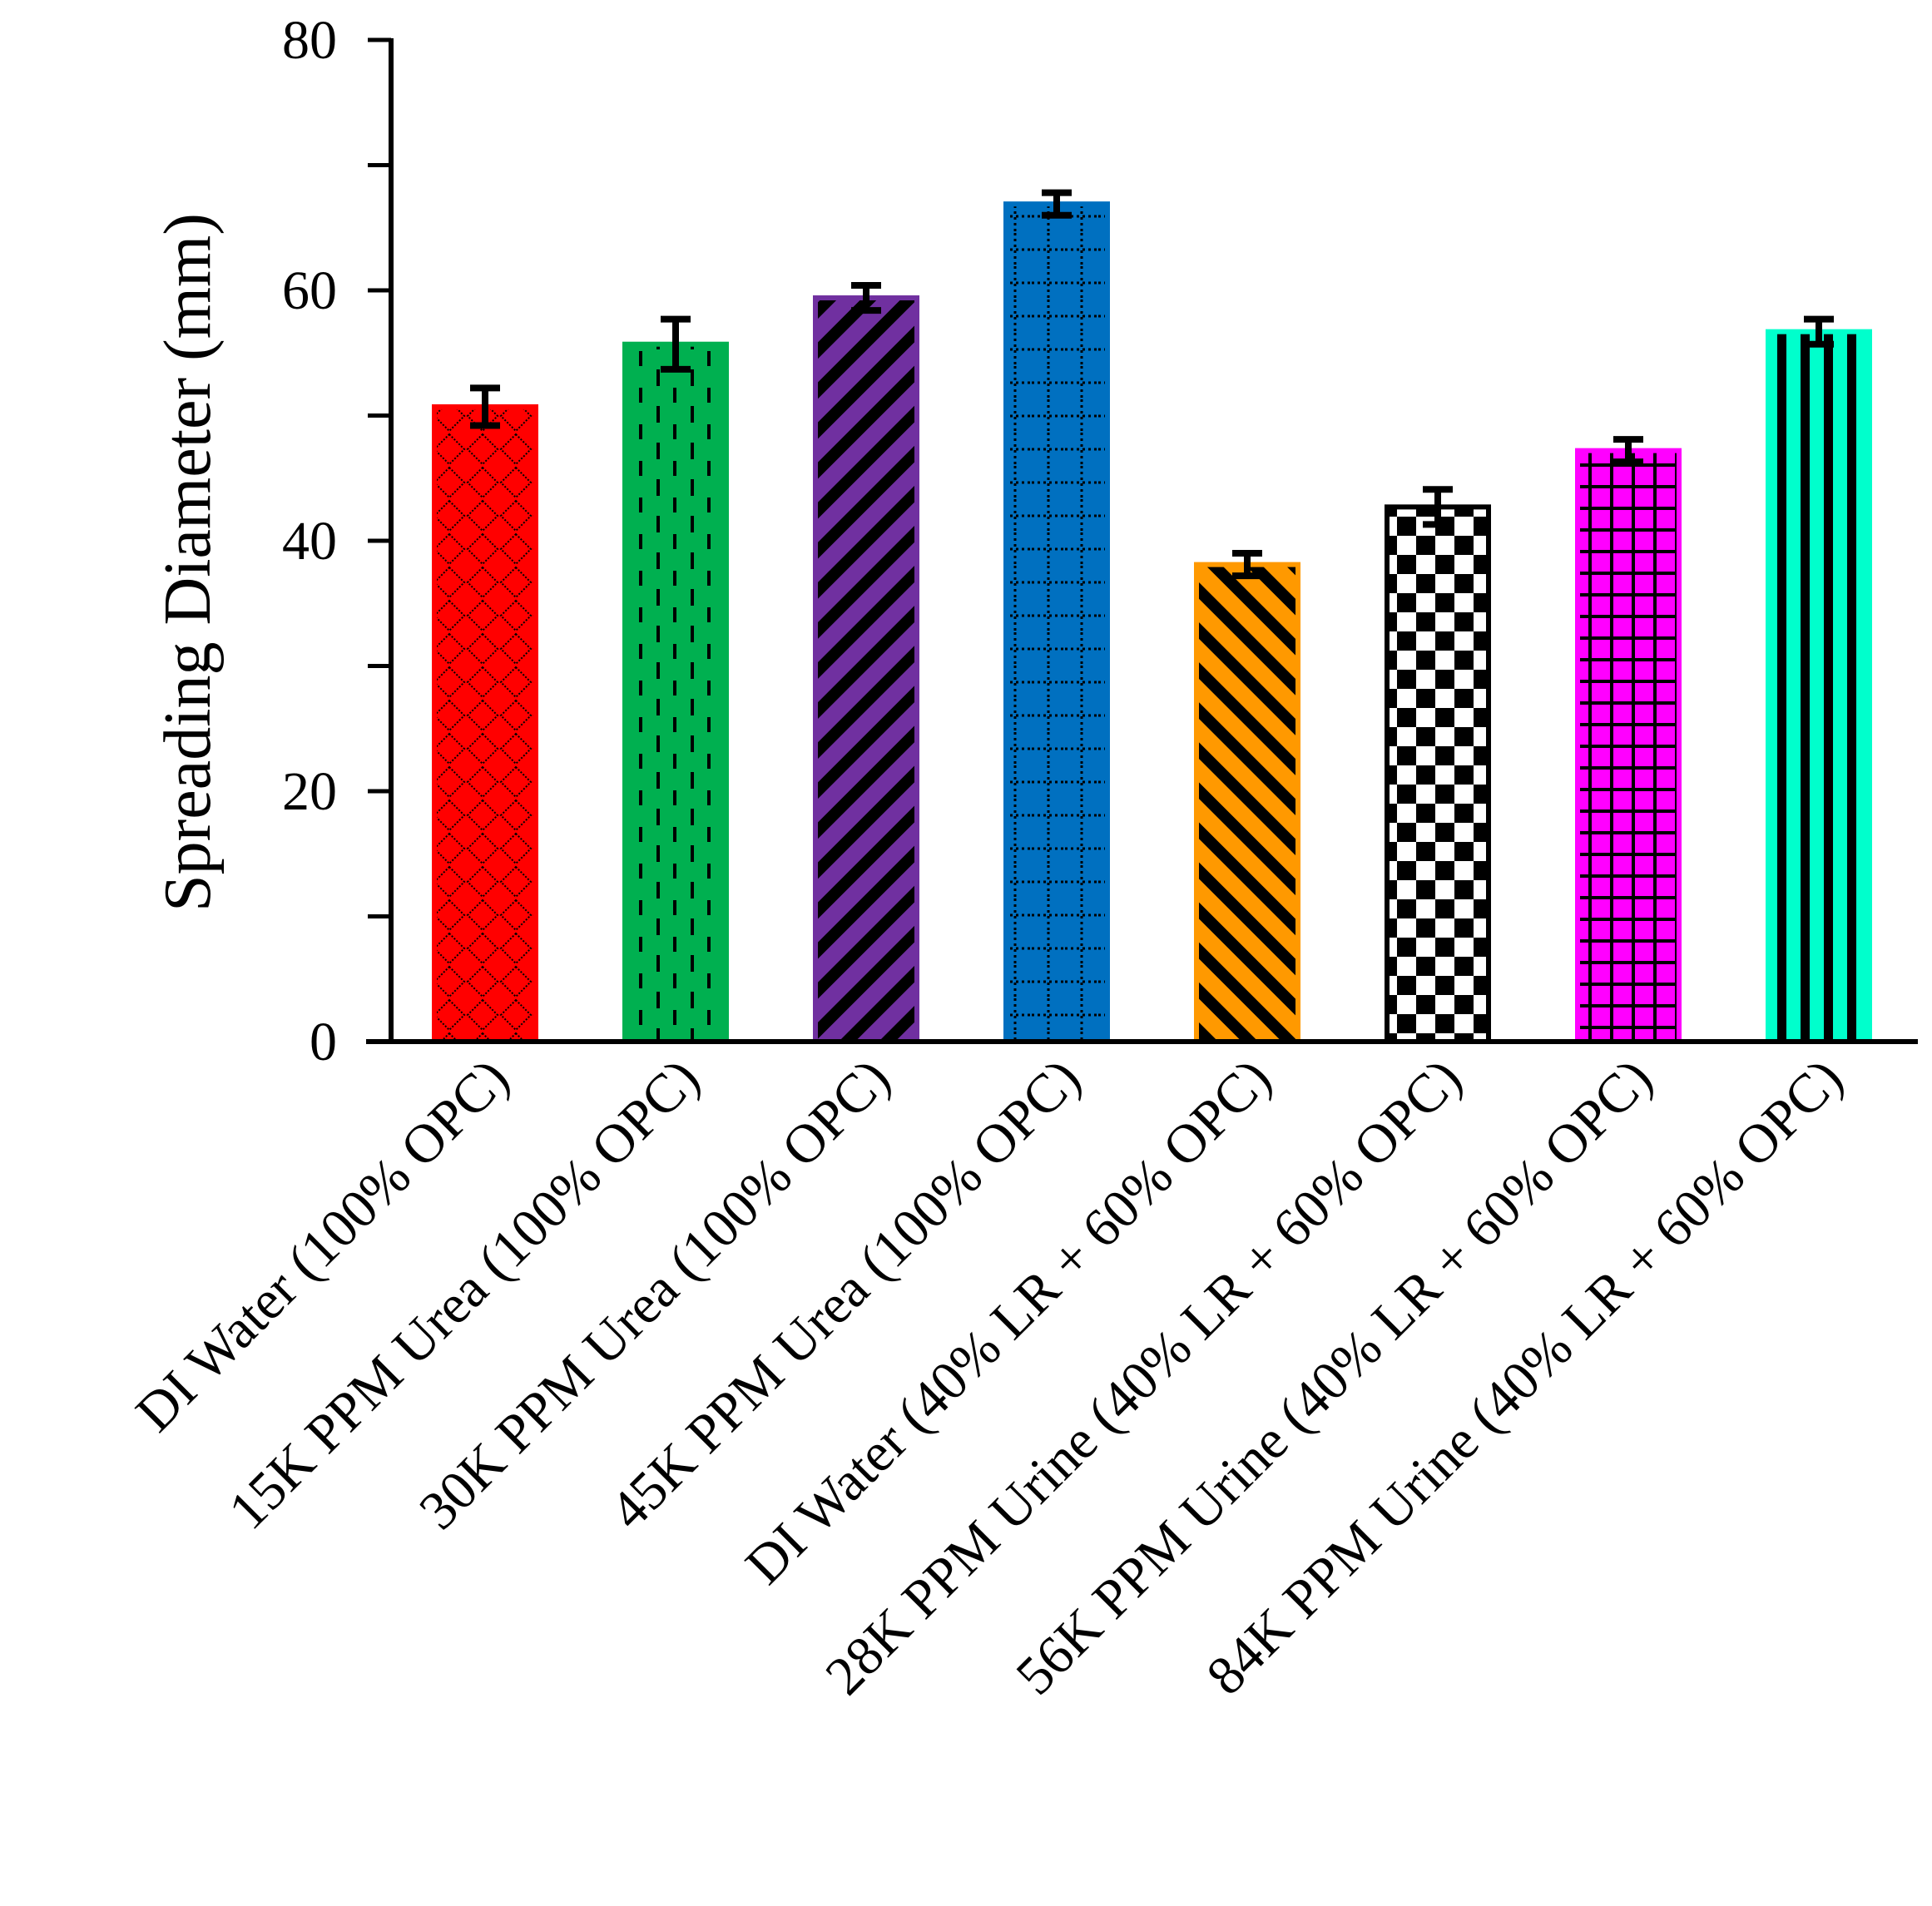  I want to click on y-tick-label-80: 80, so click(310, 40).